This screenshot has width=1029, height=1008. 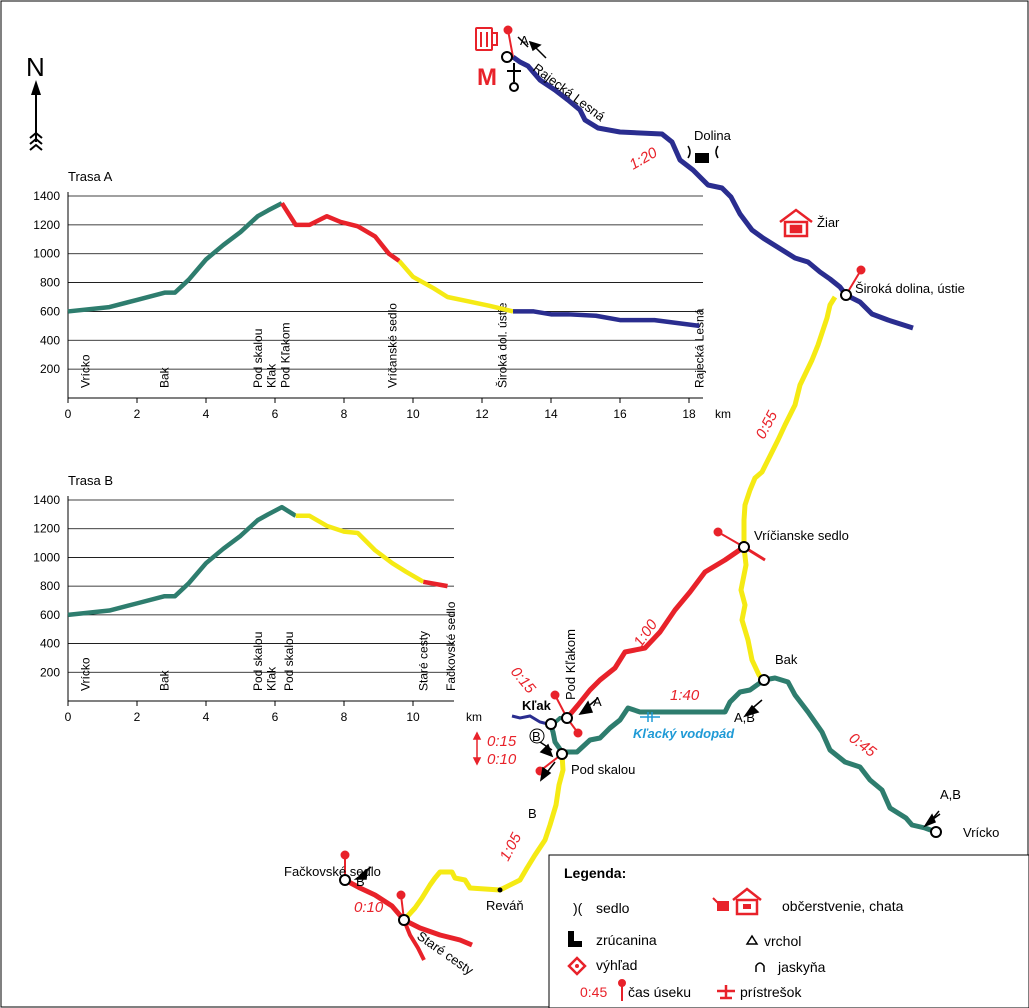 What do you see at coordinates (500, 890) in the screenshot?
I see `revan-point` at bounding box center [500, 890].